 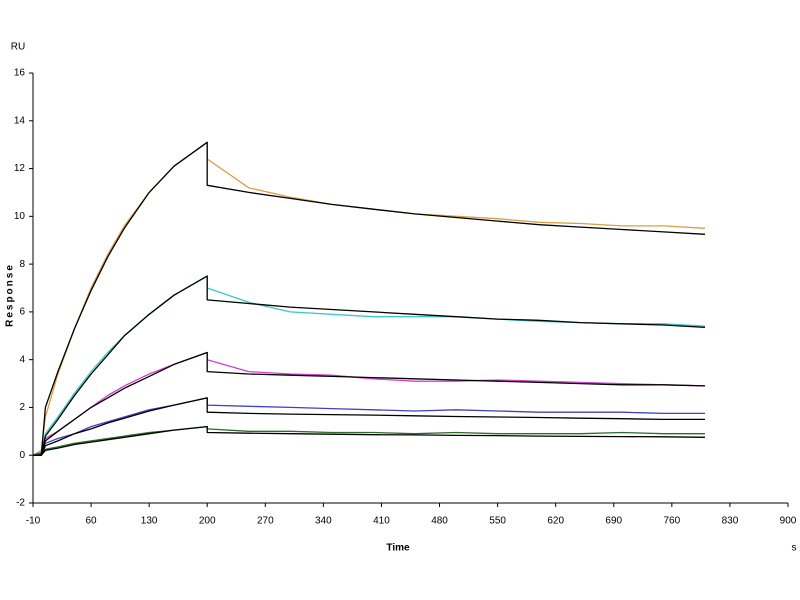 I want to click on x-unit: s, so click(x=794, y=548).